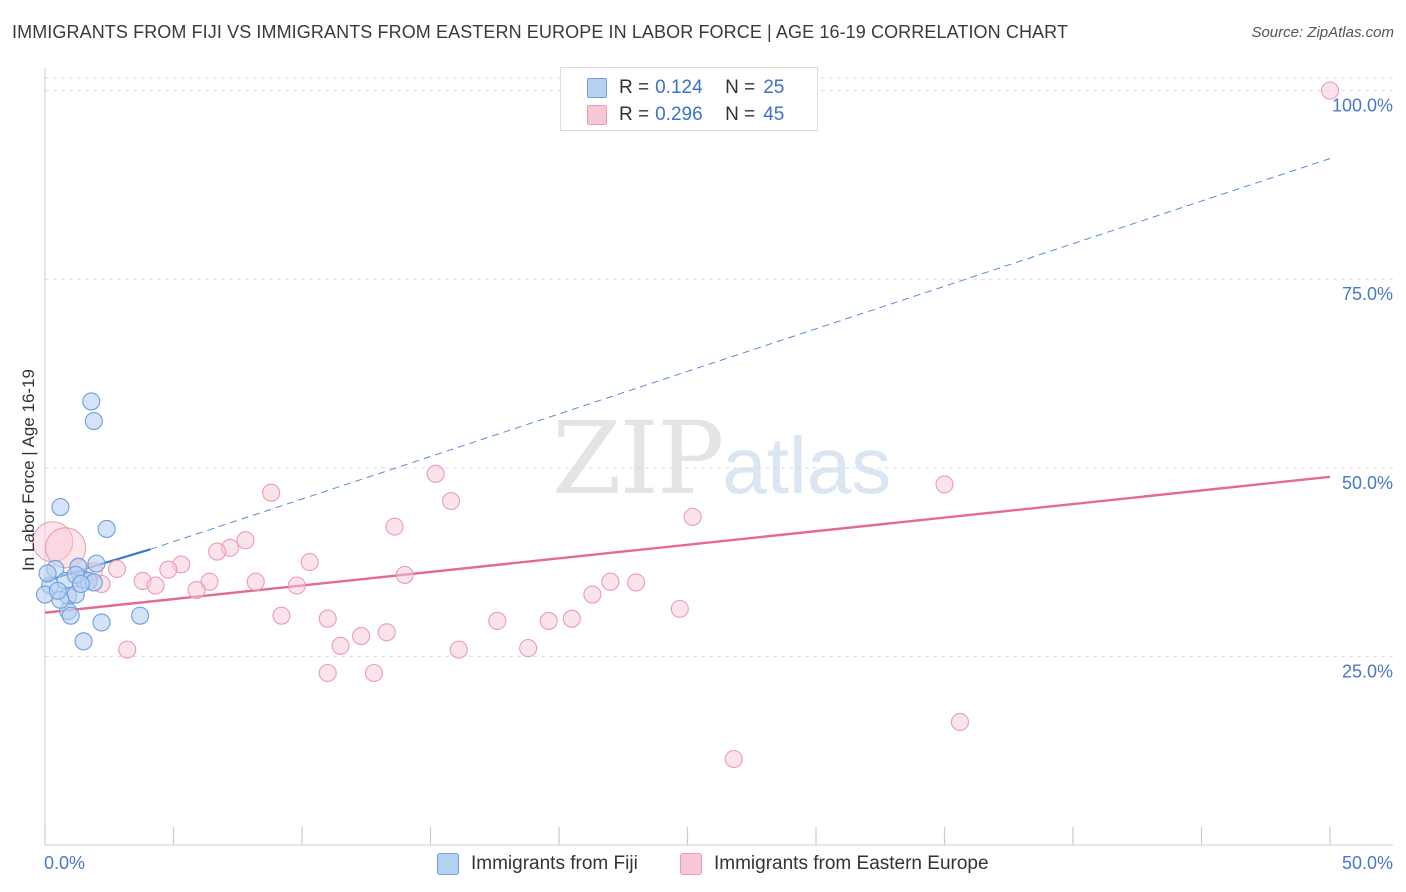 The image size is (1406, 892). What do you see at coordinates (851, 863) in the screenshot?
I see `series-legend-eastern-europe-label: Immigrants from Eastern Europe` at bounding box center [851, 863].